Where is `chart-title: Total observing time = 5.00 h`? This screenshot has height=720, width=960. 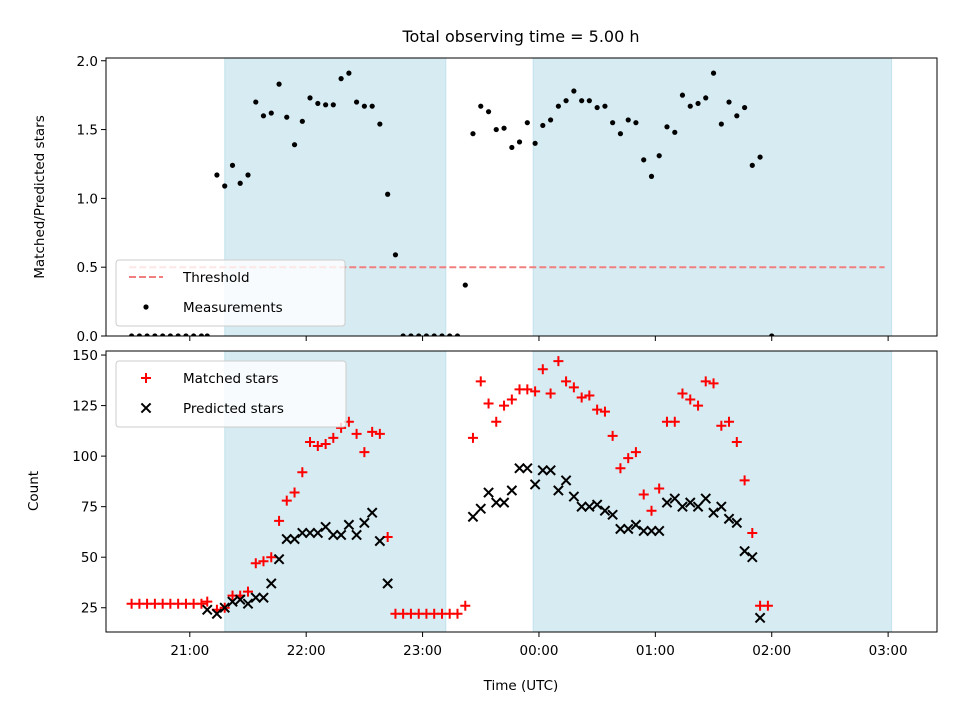
chart-title: Total observing time = 5.00 h is located at coordinates (520, 36).